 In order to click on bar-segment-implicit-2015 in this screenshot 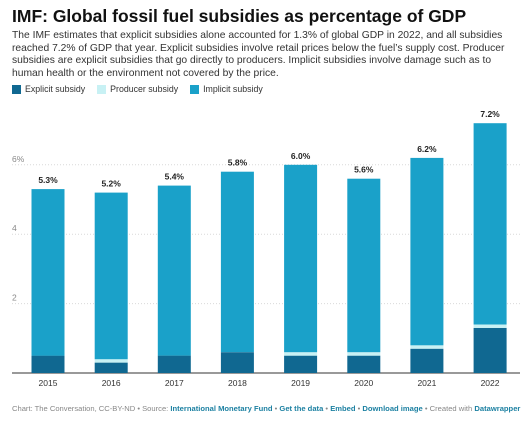, I will do `click(48, 272)`.